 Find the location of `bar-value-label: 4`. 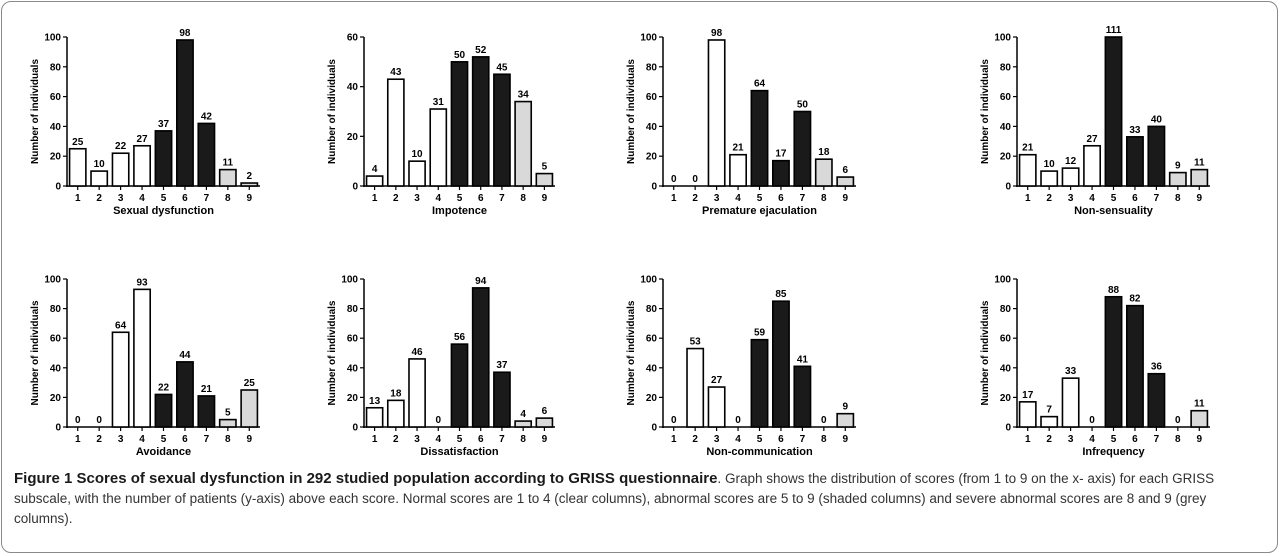

bar-value-label: 4 is located at coordinates (523, 414).